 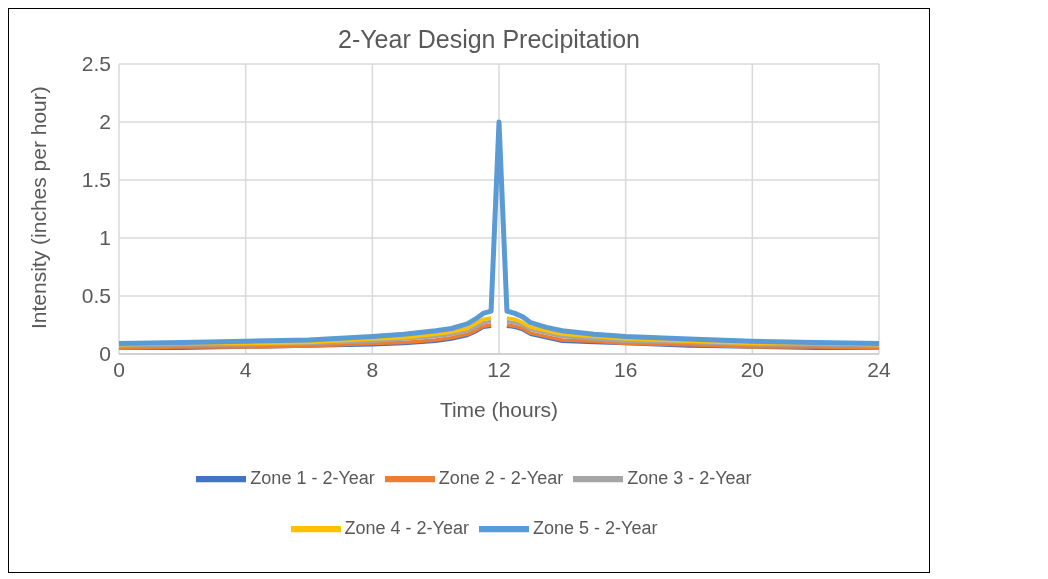 I want to click on y-tick-label: 2.5, so click(x=96, y=64).